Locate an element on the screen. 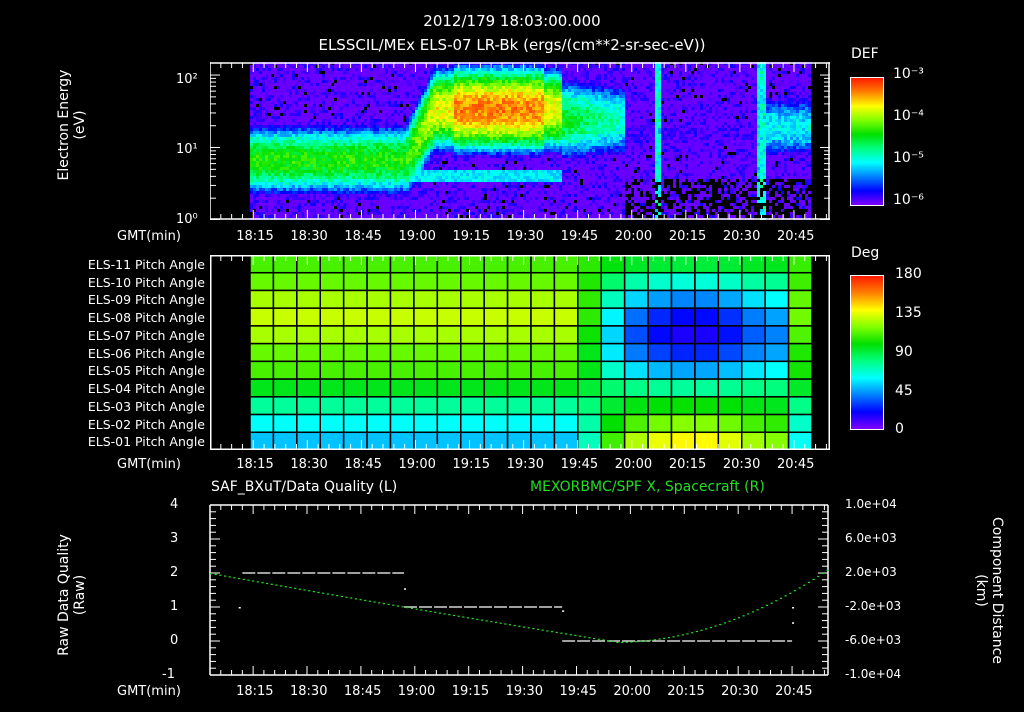  energy-spectrogram-panel is located at coordinates (520, 141).